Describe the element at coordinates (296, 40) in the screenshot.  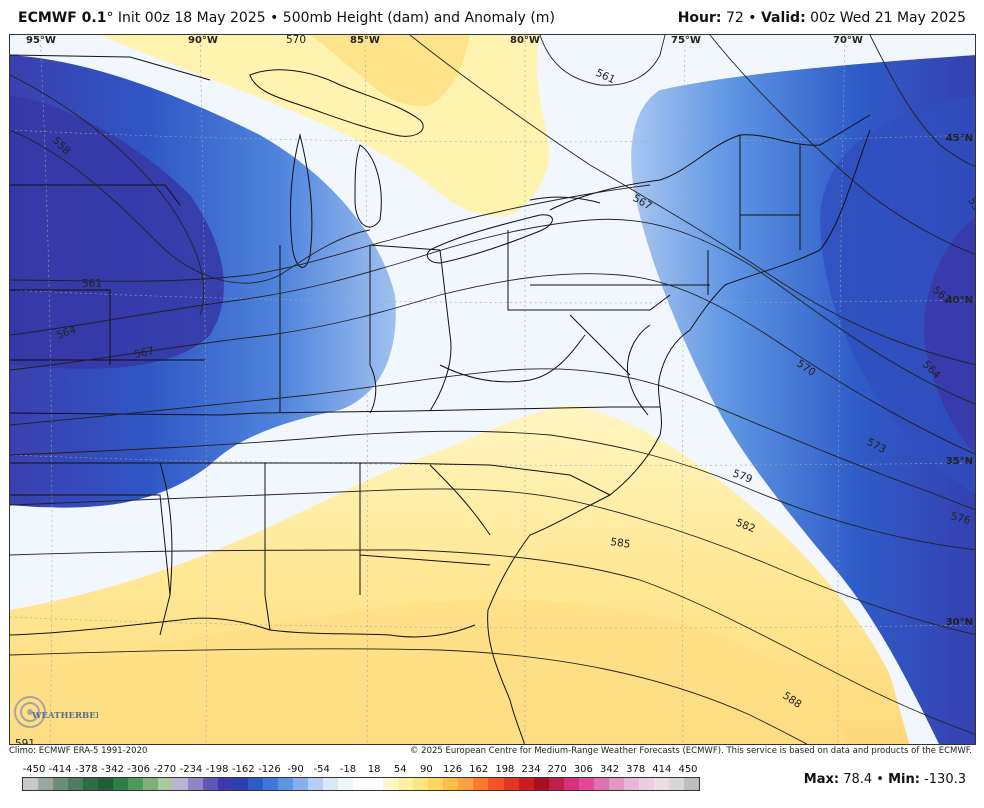
I see `contour-label: 570` at that location.